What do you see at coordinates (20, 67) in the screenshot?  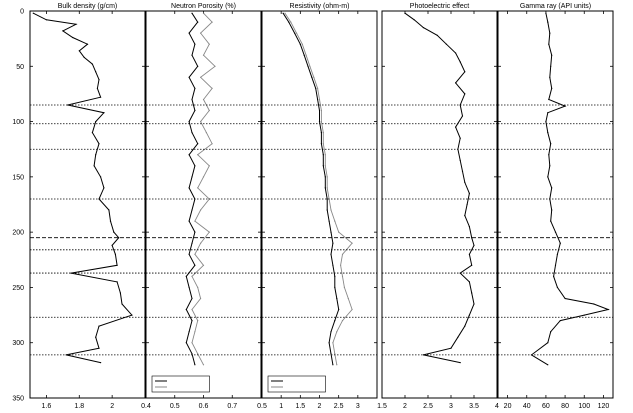 I see `y-tick-label: 50` at bounding box center [20, 67].